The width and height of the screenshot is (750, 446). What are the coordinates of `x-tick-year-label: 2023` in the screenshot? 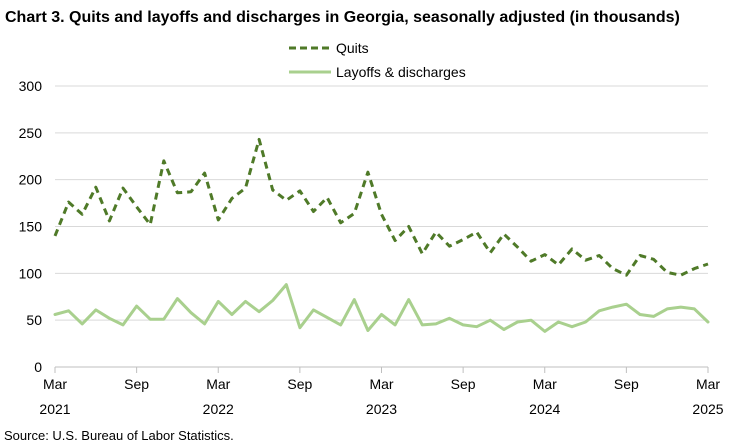 It's located at (381, 409).